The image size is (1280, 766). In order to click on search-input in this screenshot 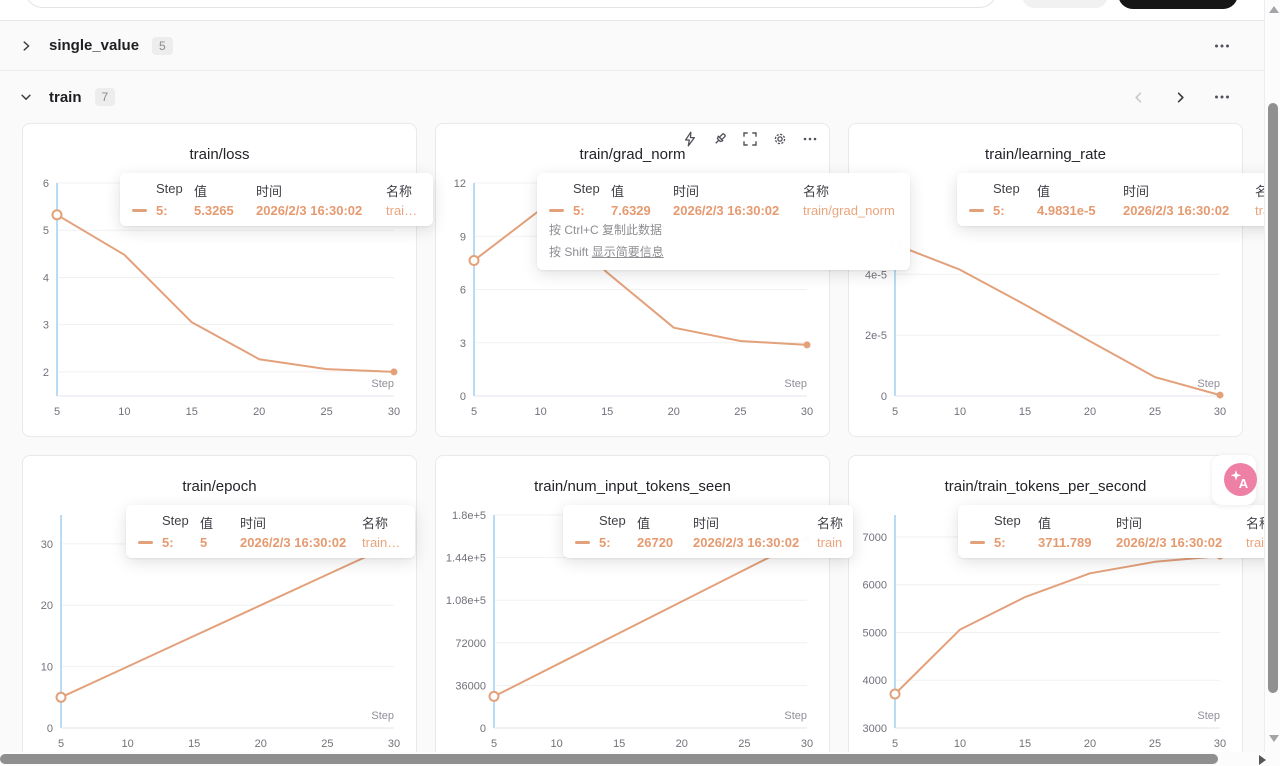, I will do `click(511, 4)`.